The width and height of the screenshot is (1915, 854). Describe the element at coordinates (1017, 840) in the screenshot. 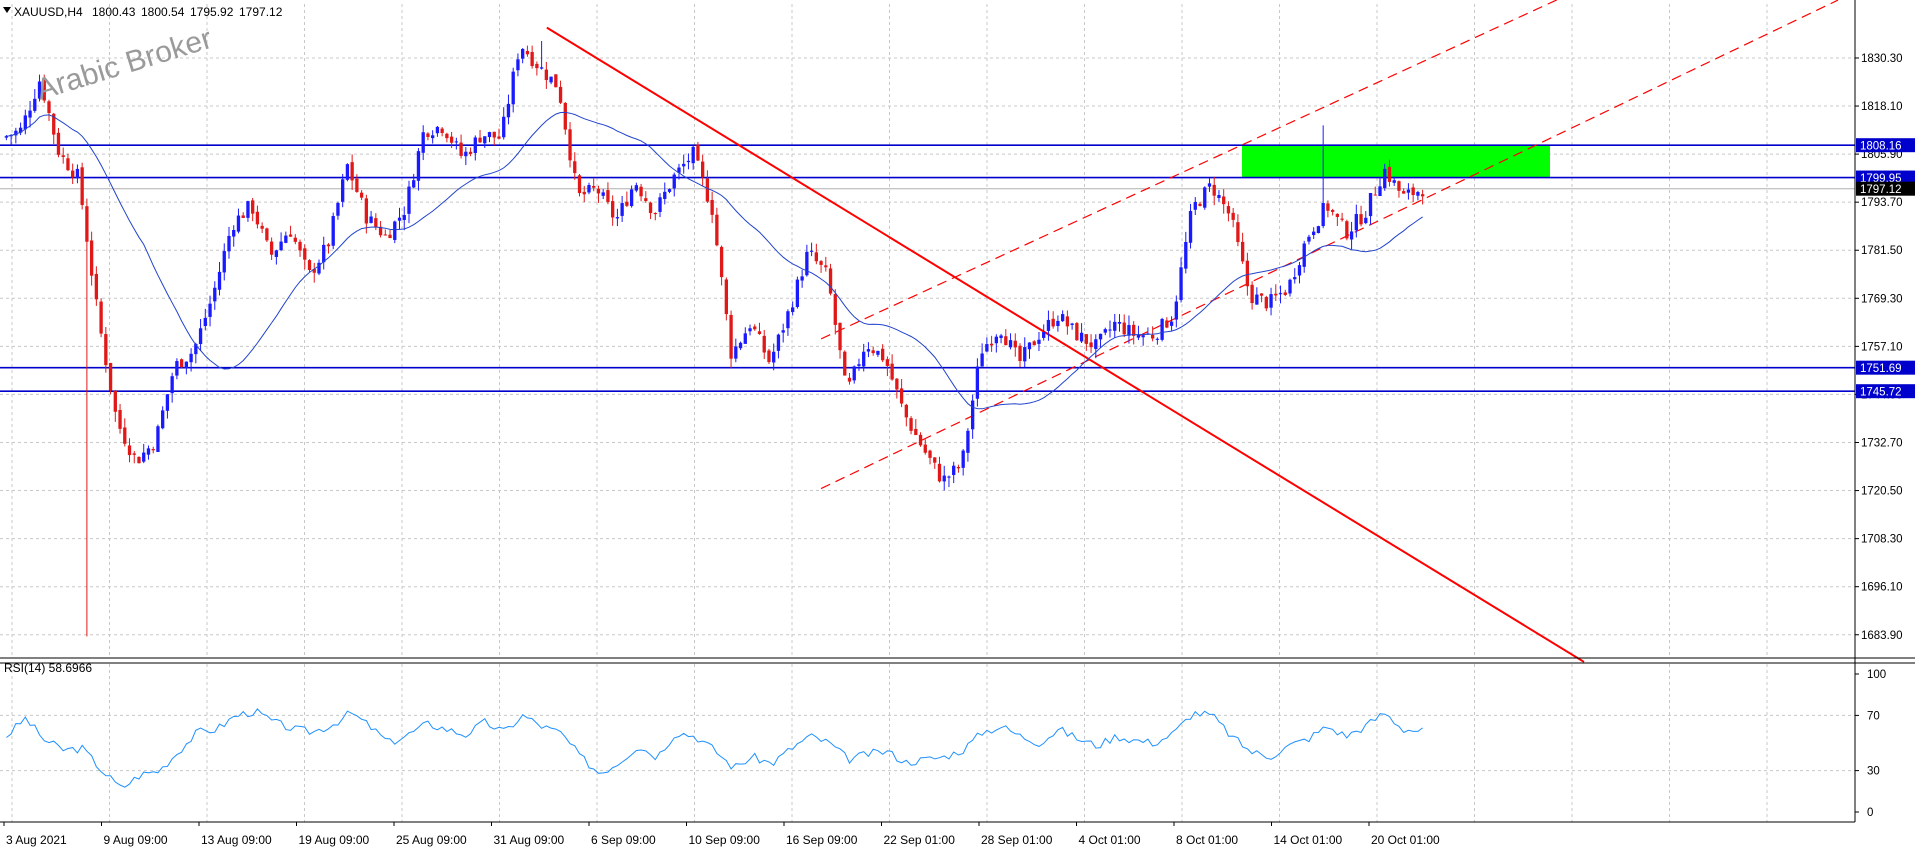

I see `x-tick-label: 28 Sep 01:00` at that location.